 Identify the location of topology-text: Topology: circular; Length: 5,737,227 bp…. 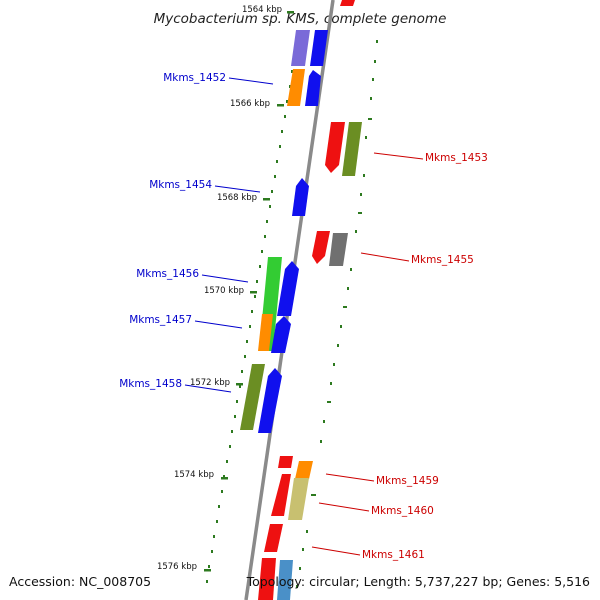
(418, 581).